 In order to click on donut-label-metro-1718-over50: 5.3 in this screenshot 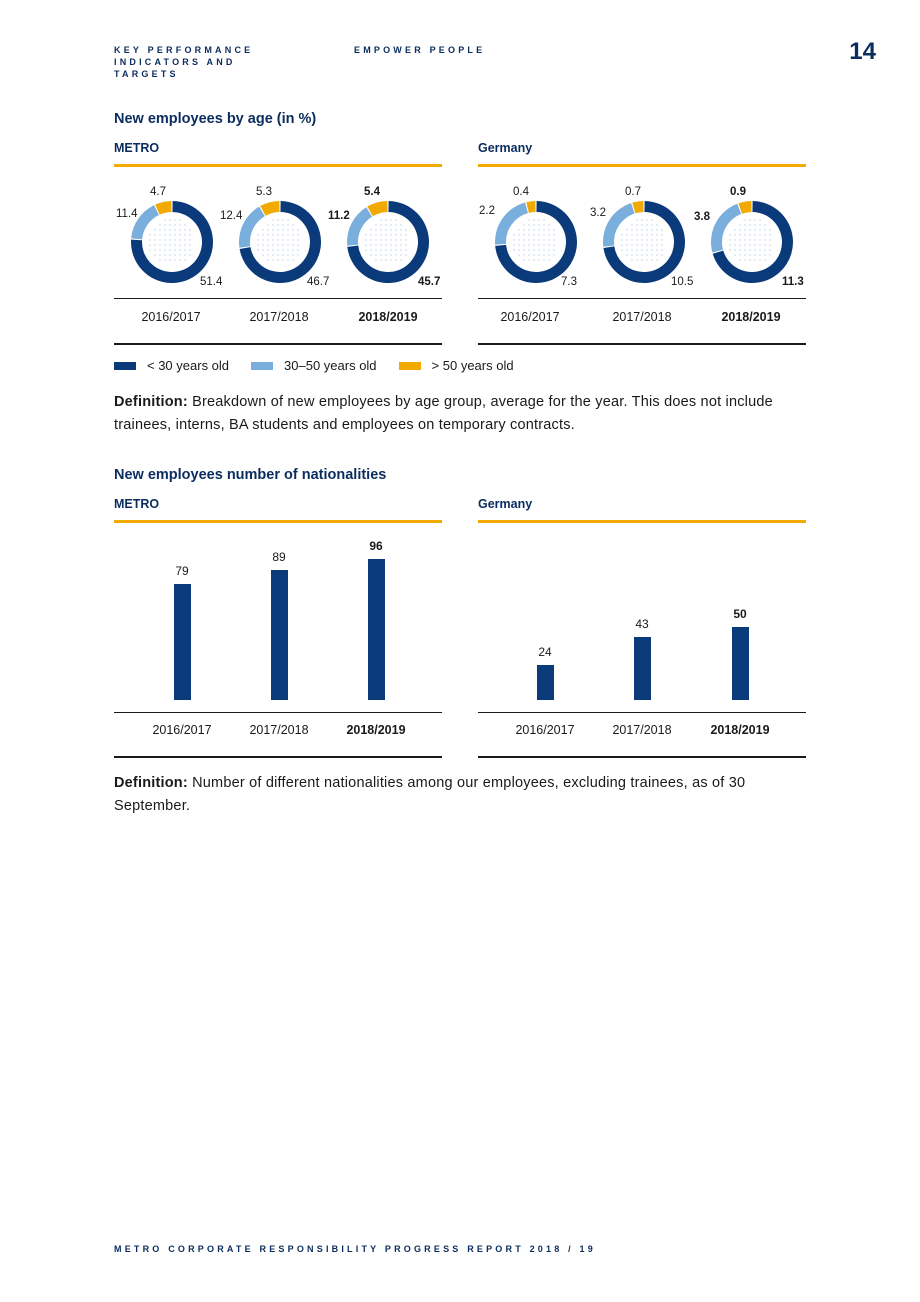, I will do `click(264, 192)`.